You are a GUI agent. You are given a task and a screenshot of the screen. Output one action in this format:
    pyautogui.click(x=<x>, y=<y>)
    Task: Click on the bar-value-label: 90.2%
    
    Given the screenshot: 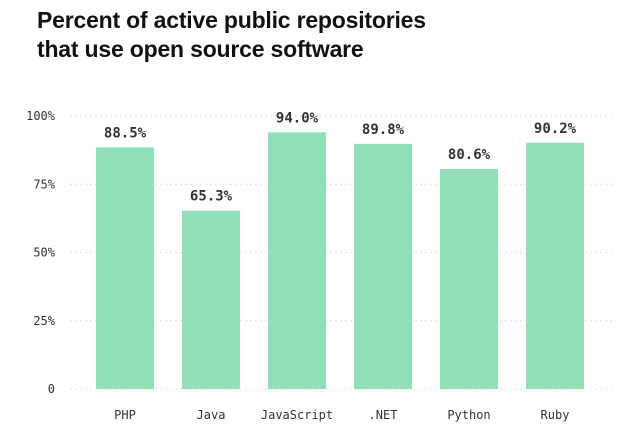 What is the action you would take?
    pyautogui.click(x=555, y=129)
    